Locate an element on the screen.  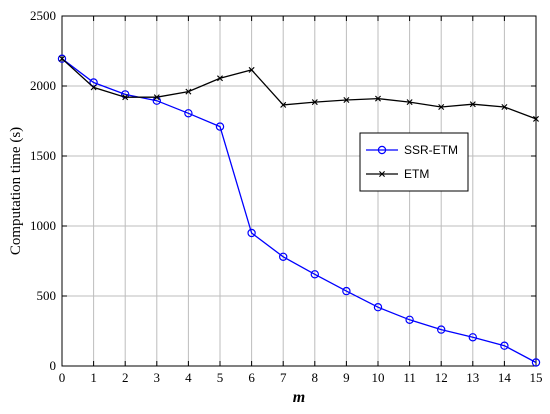
x-tick-label: 8 is located at coordinates (315, 377).